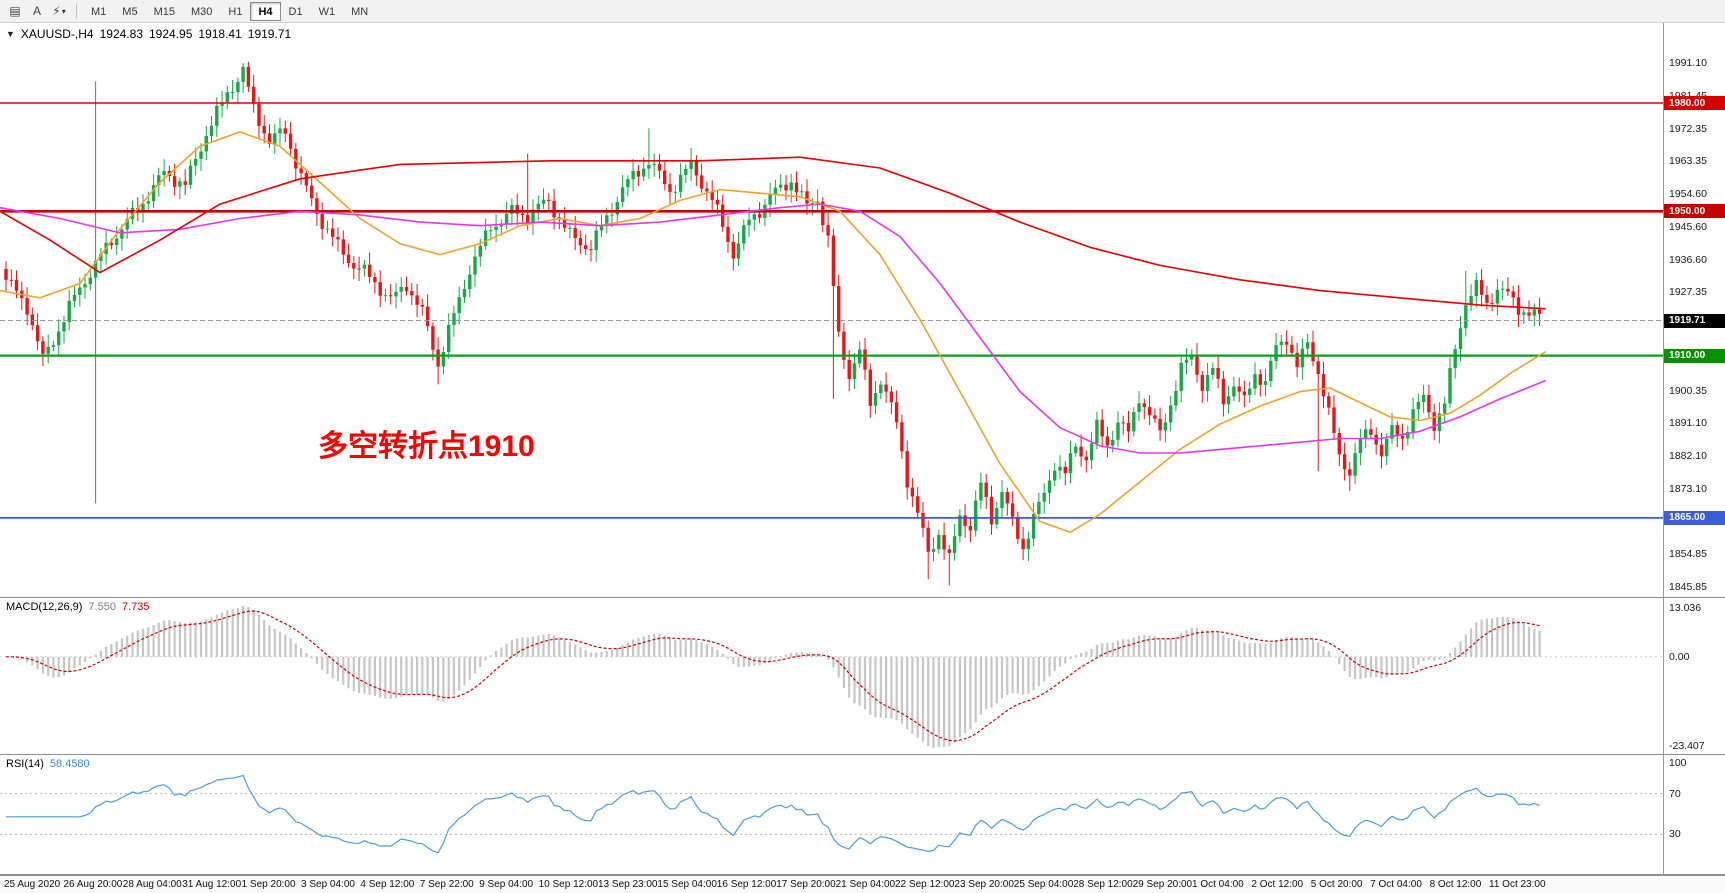 This screenshot has width=1725, height=893. Describe the element at coordinates (1688, 390) in the screenshot. I see `price-scale-label: 1900.35` at that location.